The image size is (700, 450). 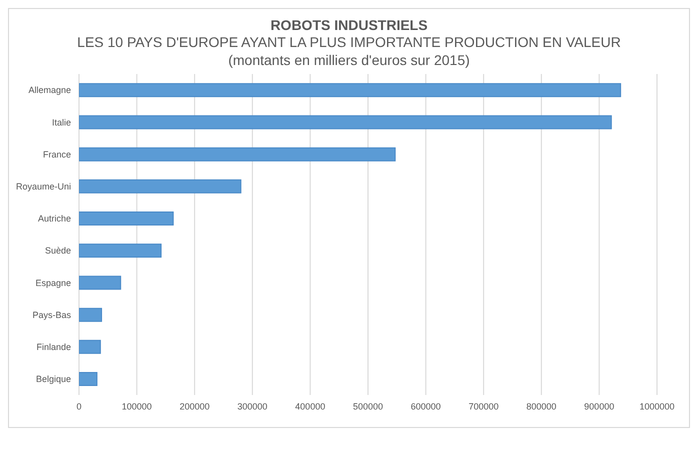 I want to click on x-tick-label: 0, so click(x=79, y=406).